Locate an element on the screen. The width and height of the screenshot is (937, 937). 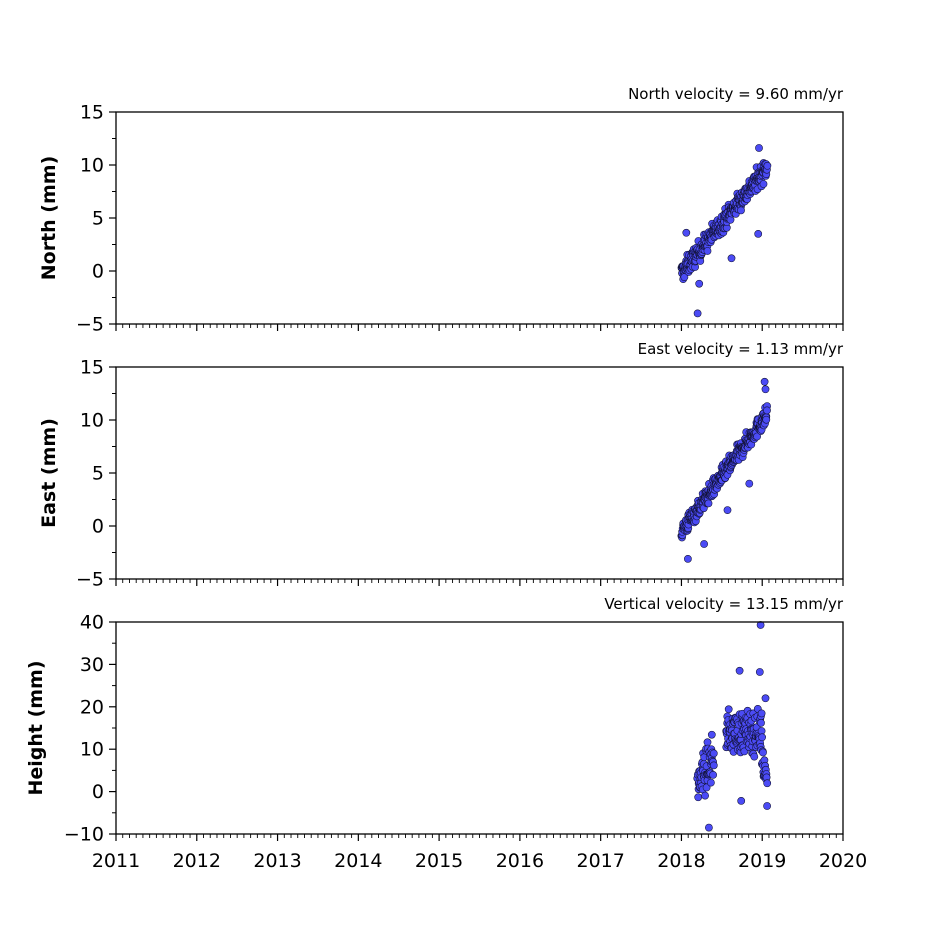
x-tick-label: 2013 is located at coordinates (277, 861).